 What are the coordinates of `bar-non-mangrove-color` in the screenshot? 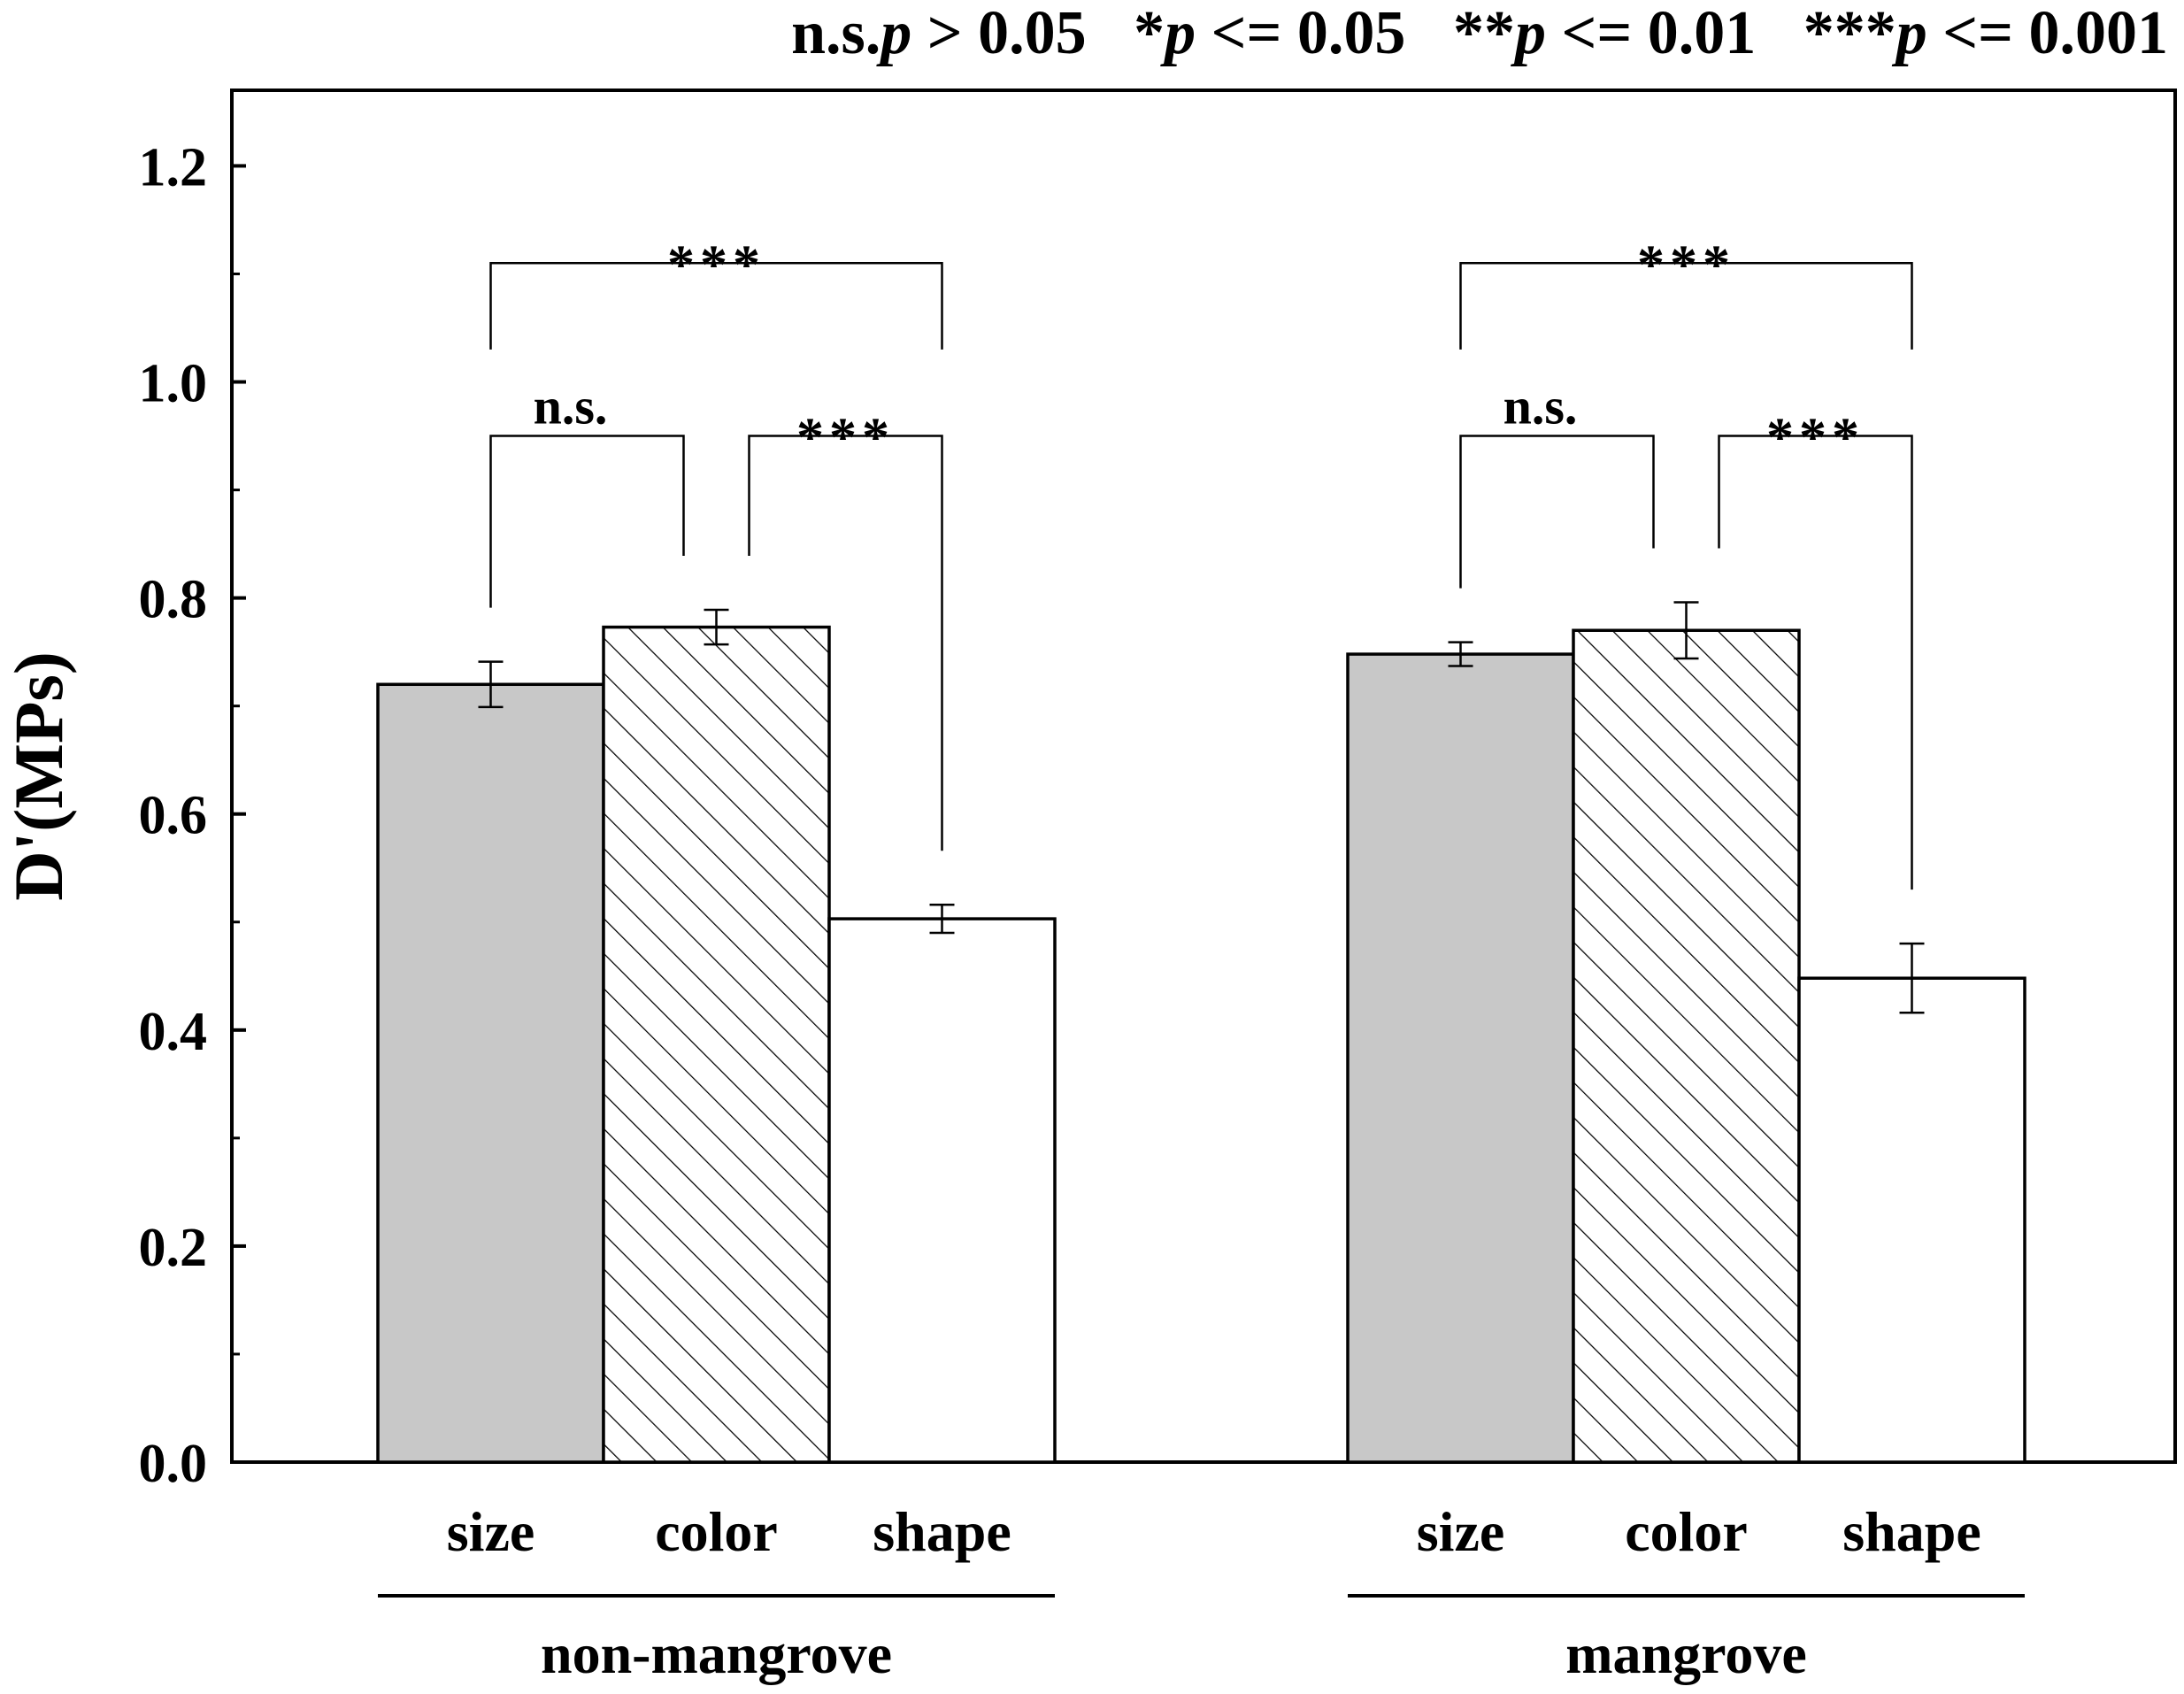 It's located at (716, 1044).